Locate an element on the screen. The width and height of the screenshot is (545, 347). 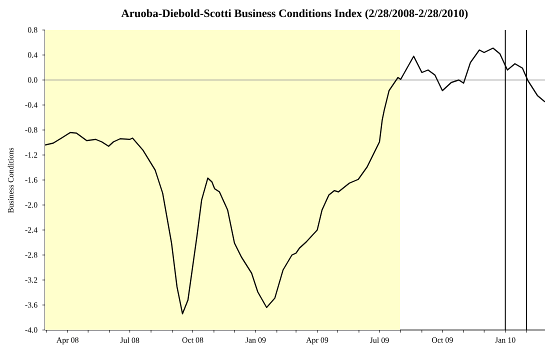
y-tick-label: -4.0 is located at coordinates (31, 330).